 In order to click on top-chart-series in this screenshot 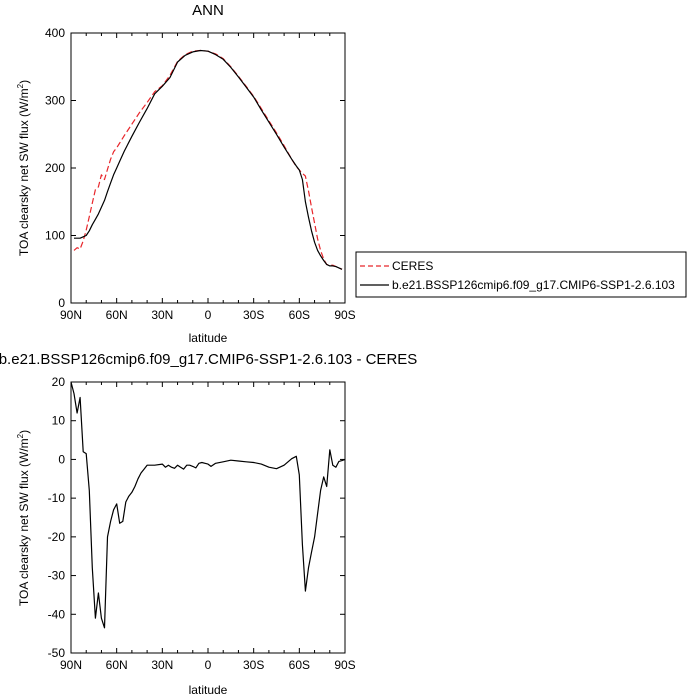, I will do `click(208, 159)`.